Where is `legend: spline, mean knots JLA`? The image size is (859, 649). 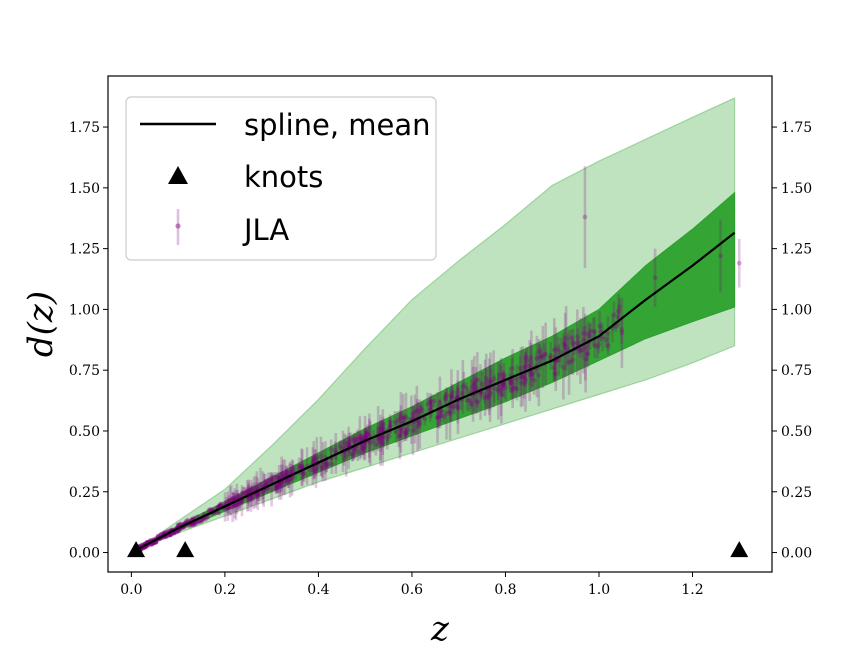 legend: spline, mean knots JLA is located at coordinates (281, 178).